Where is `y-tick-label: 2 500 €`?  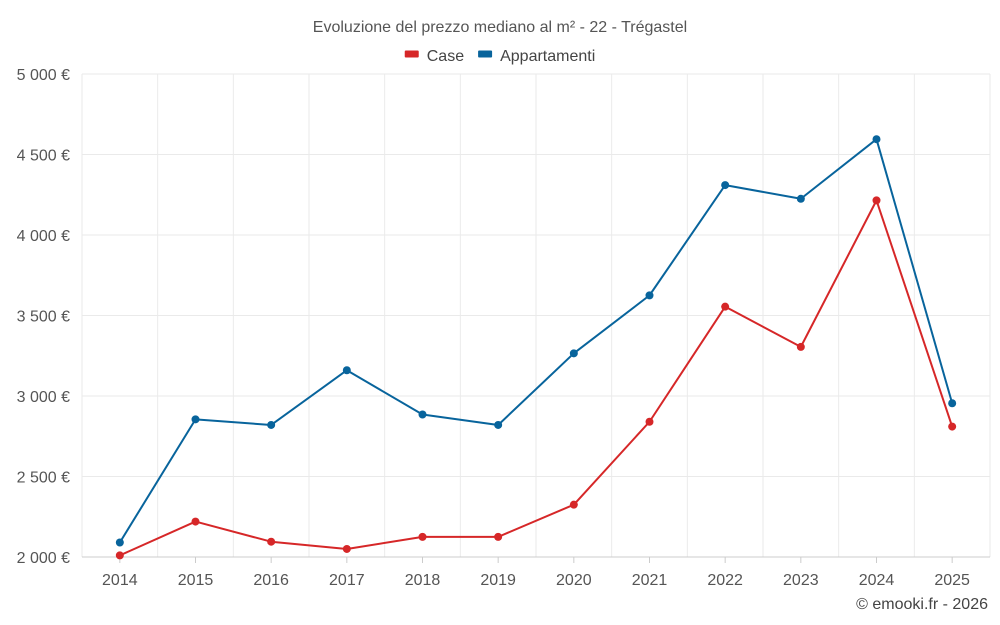
y-tick-label: 2 500 € is located at coordinates (43, 478).